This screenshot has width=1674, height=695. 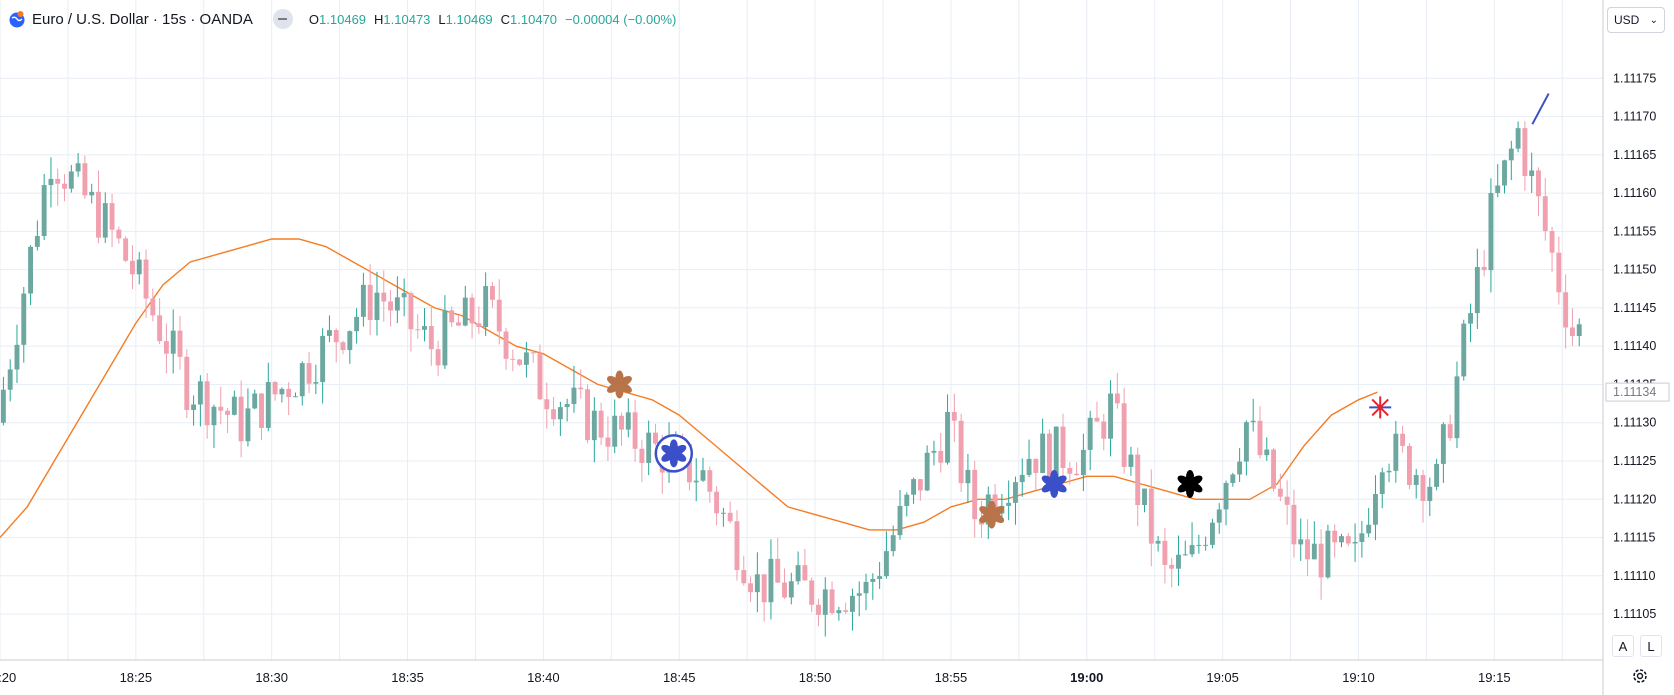 What do you see at coordinates (136, 677) in the screenshot?
I see `x-tick-label: 18:25` at bounding box center [136, 677].